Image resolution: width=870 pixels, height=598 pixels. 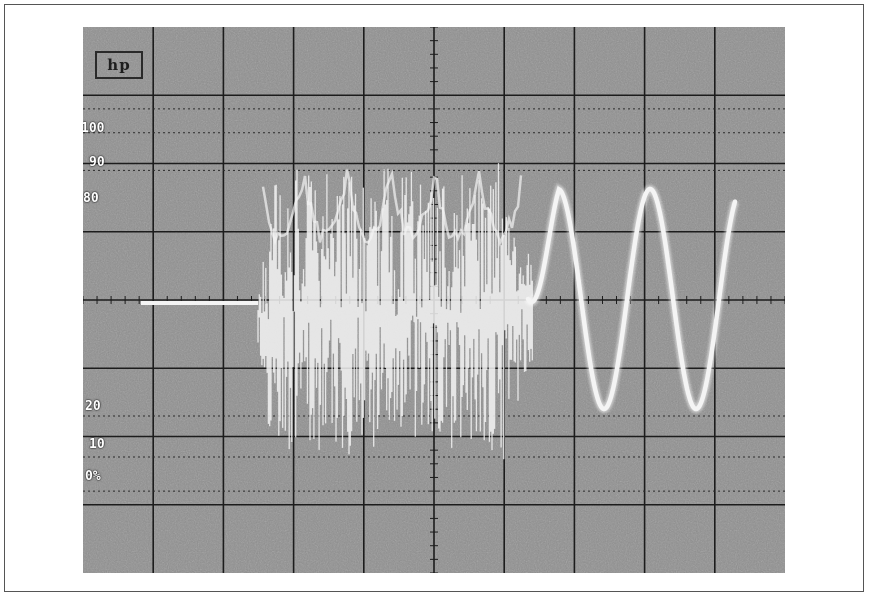 What do you see at coordinates (93, 406) in the screenshot?
I see `marker-20-percent: 20` at bounding box center [93, 406].